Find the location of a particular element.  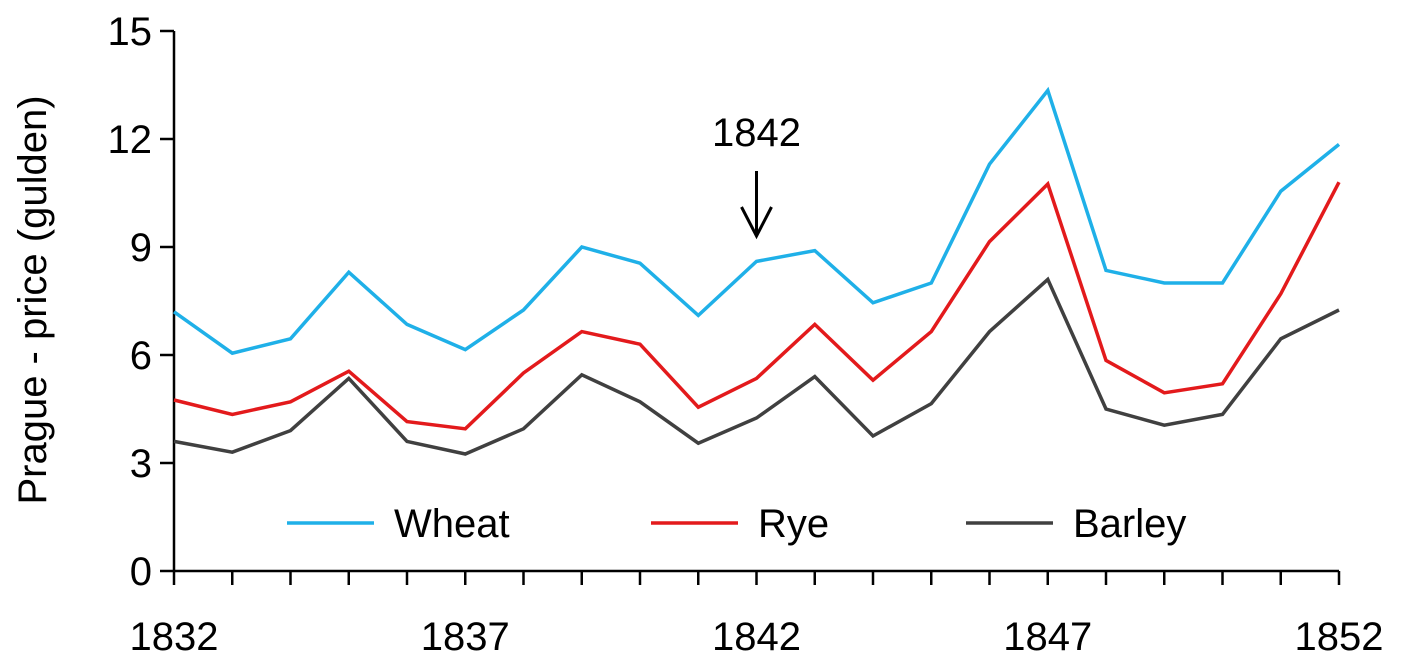

y-tick-label: 15 is located at coordinates (130, 32).